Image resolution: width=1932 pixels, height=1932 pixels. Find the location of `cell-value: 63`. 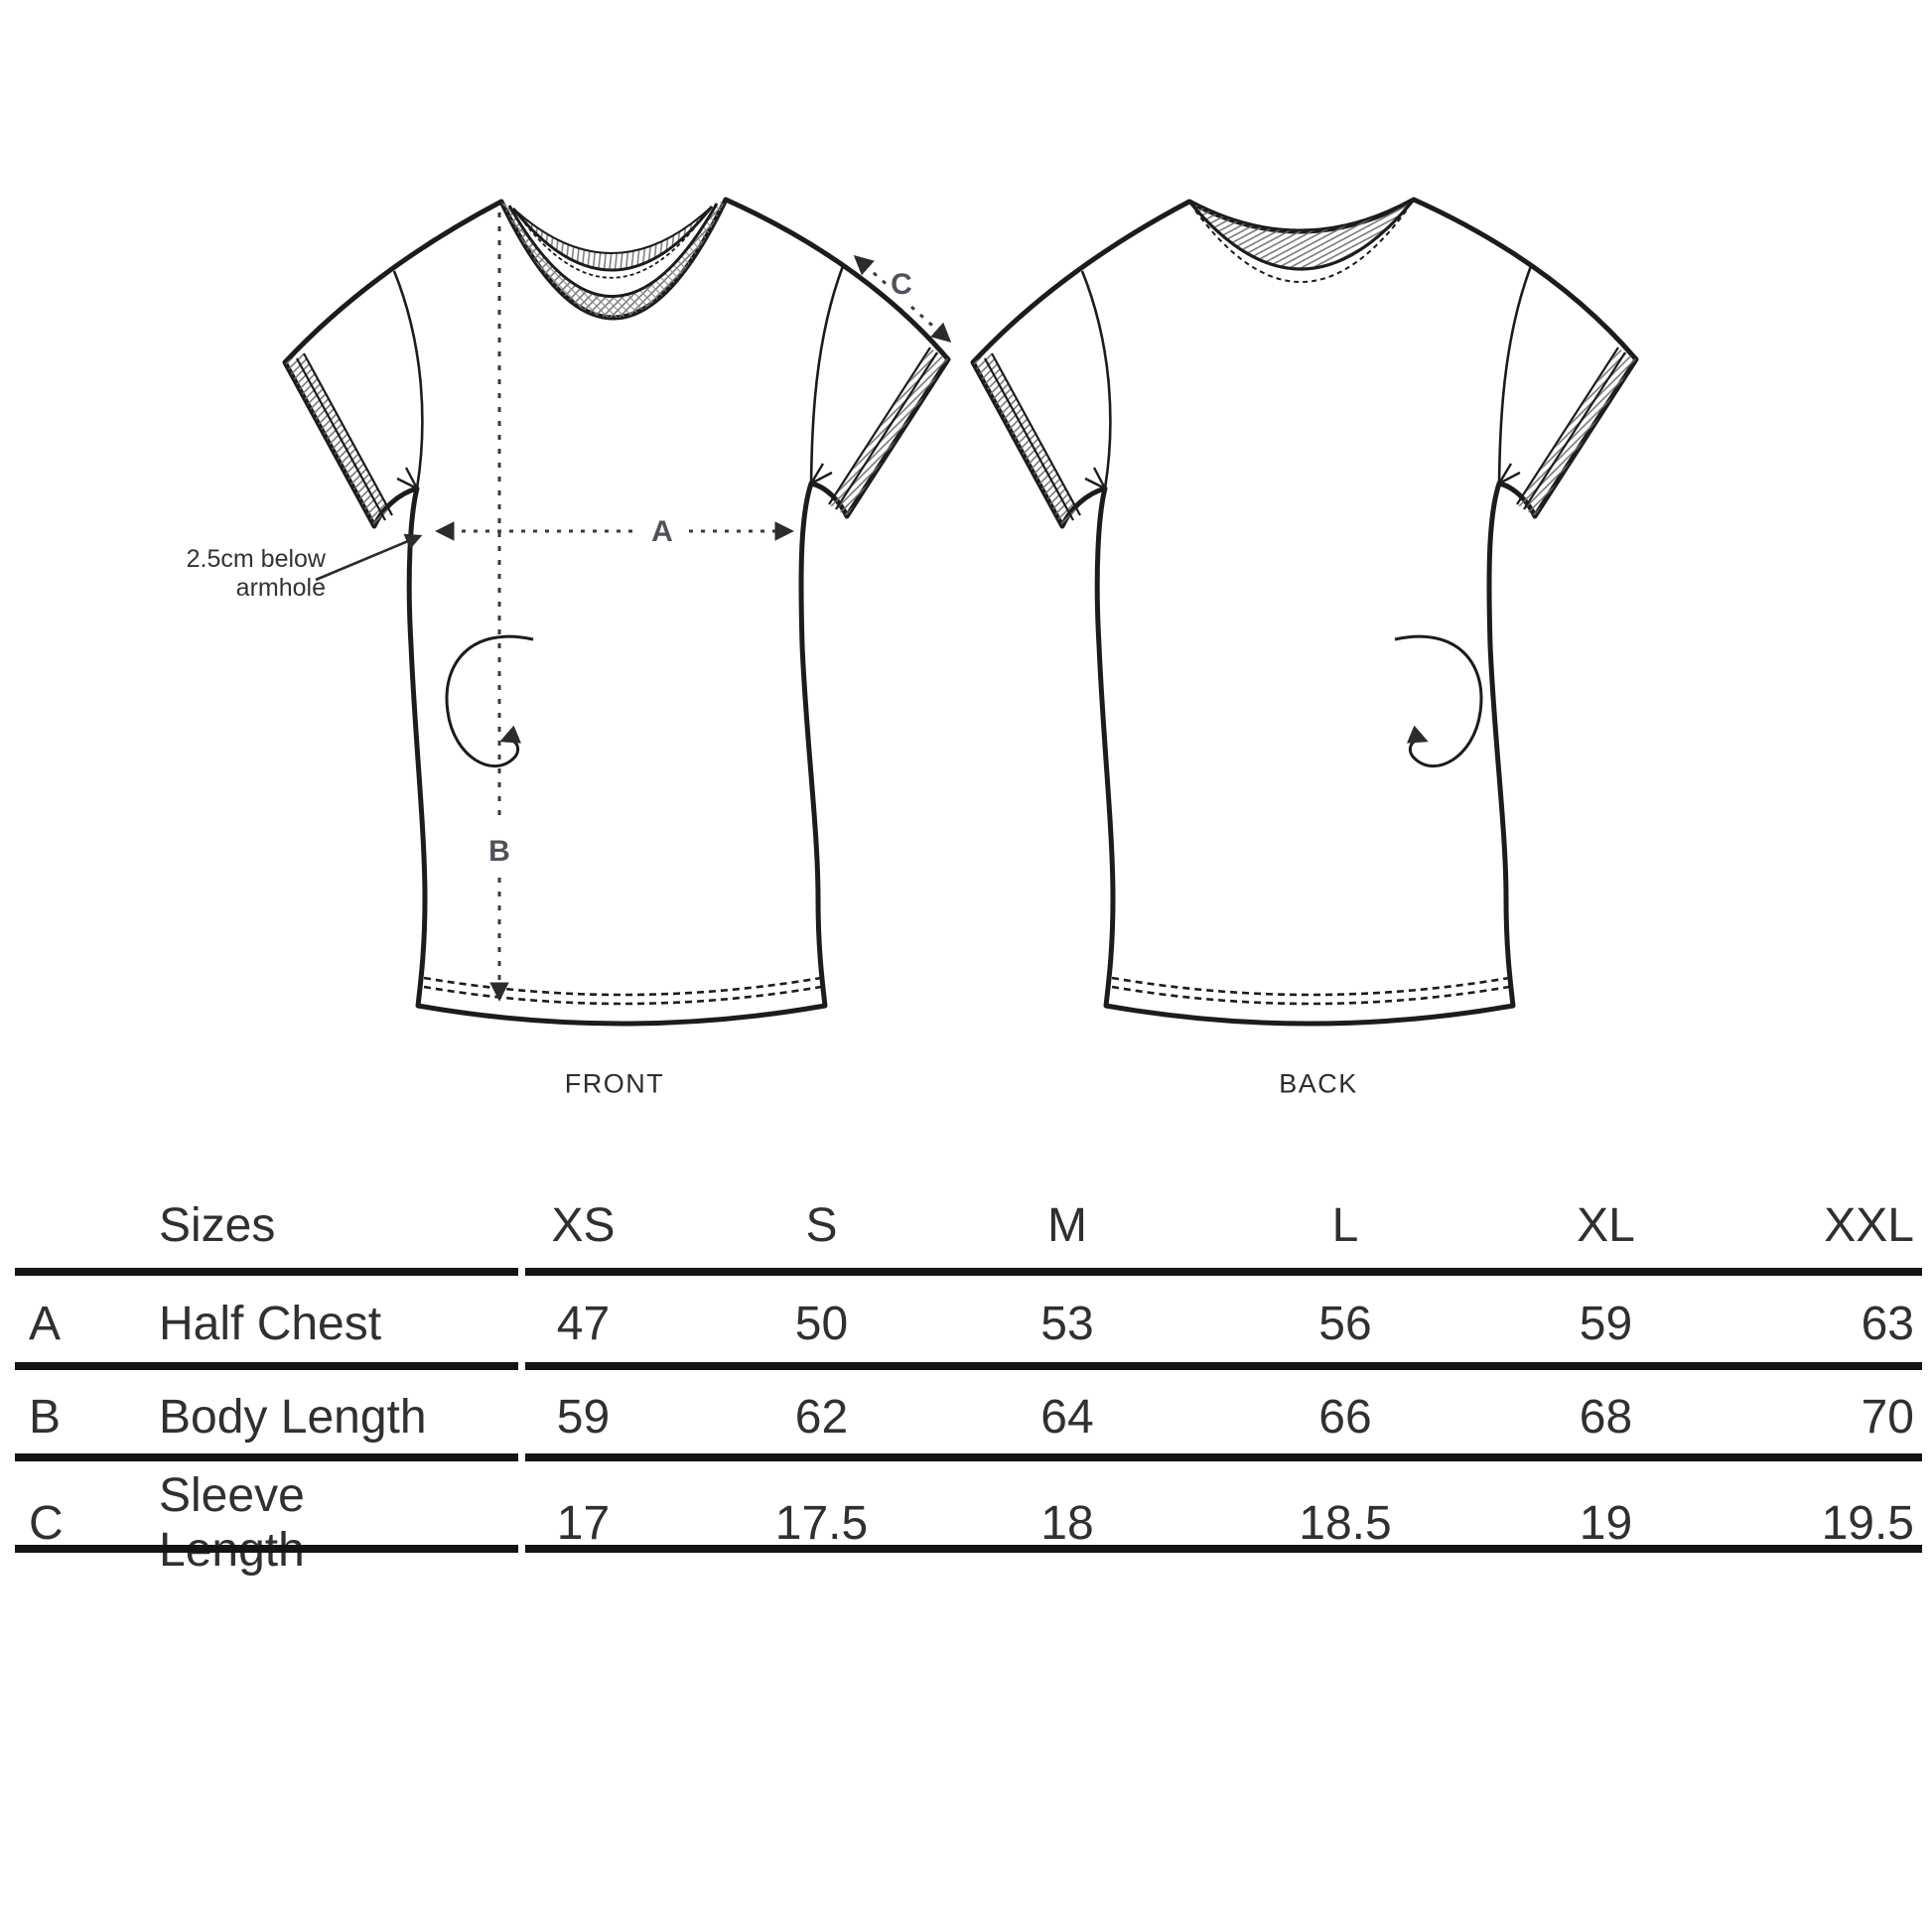

cell-value: 63 is located at coordinates (1887, 1324).